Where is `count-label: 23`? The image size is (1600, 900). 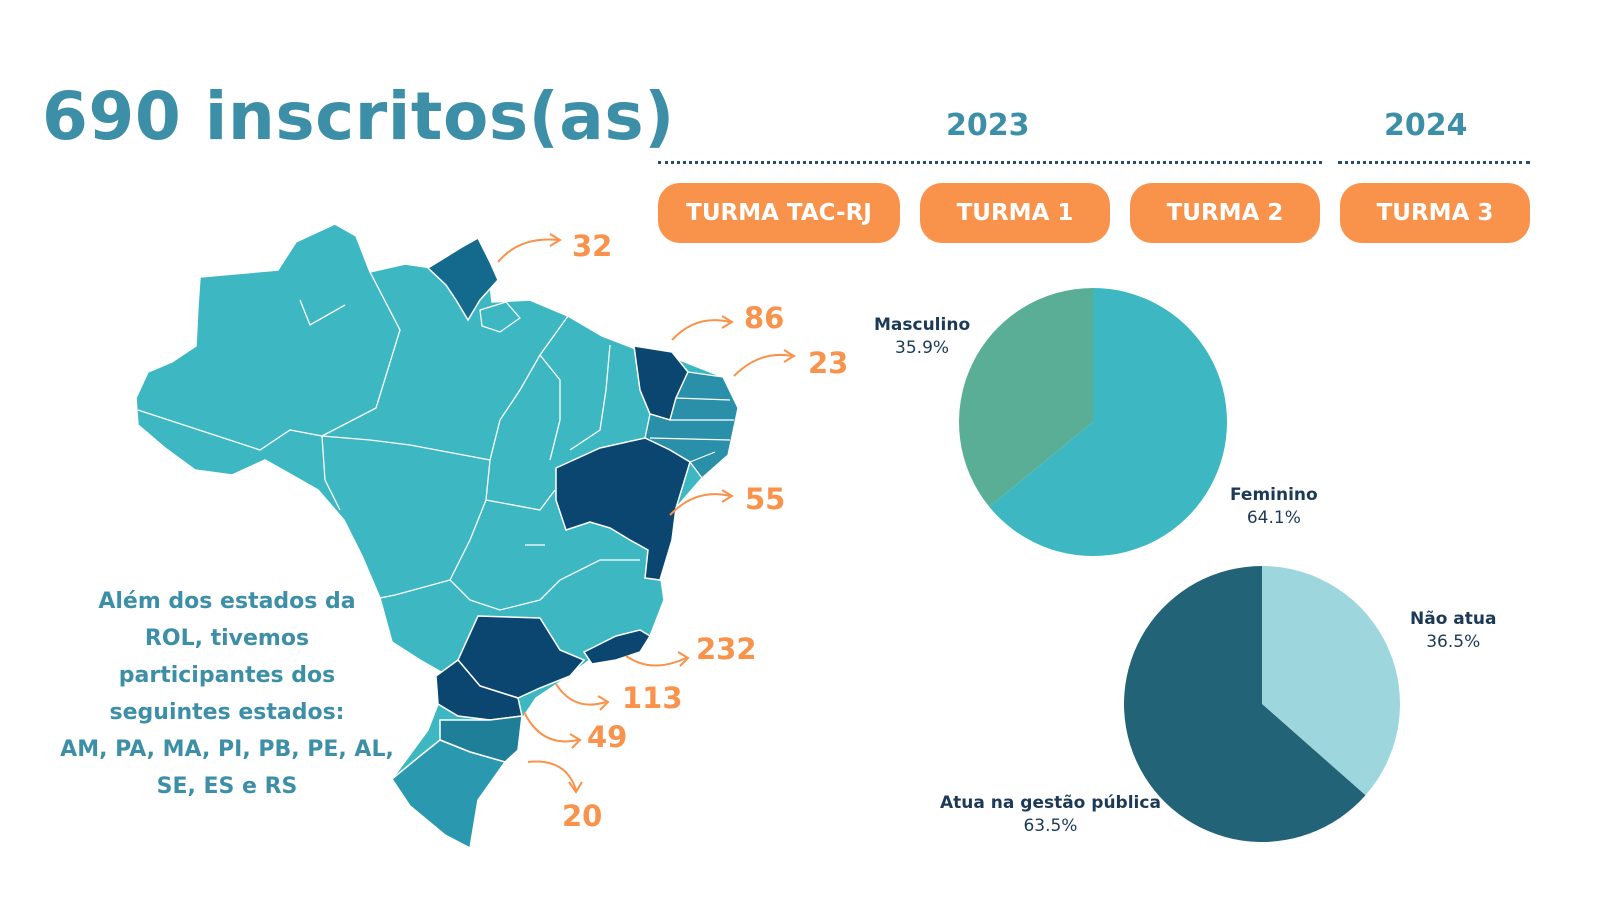
count-label: 23 is located at coordinates (828, 363).